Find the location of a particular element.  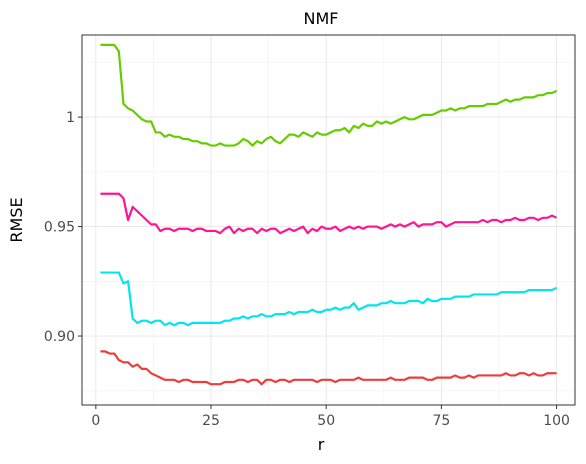

x-tick-label: 25 is located at coordinates (211, 421).